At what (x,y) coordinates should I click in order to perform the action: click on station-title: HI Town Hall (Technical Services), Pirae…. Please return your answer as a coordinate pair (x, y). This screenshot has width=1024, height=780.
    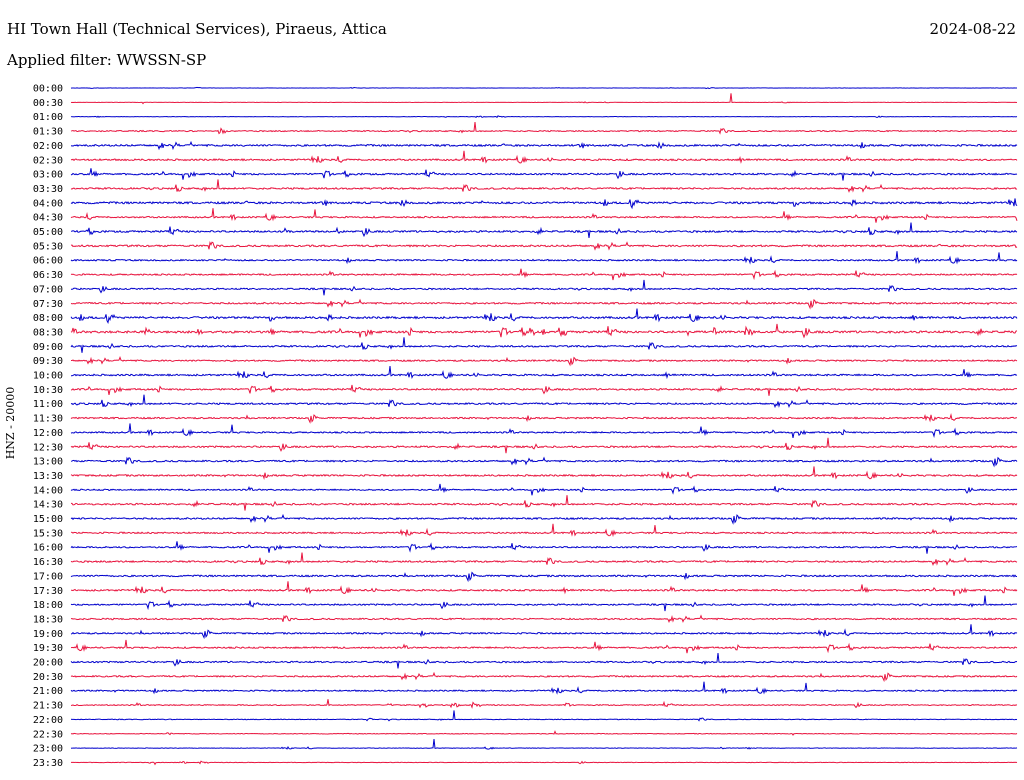
    Looking at the image, I should click on (197, 29).